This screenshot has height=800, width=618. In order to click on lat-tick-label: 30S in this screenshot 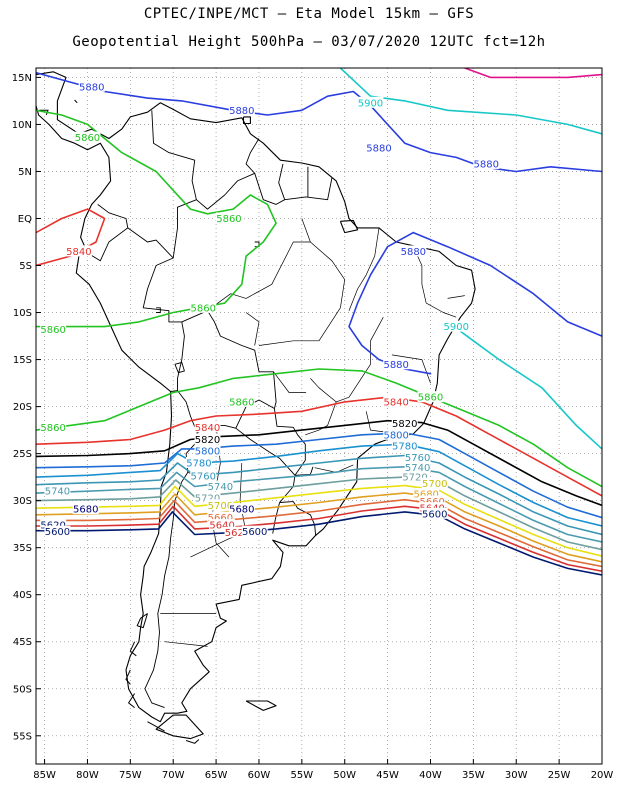, I will do `click(22, 501)`.